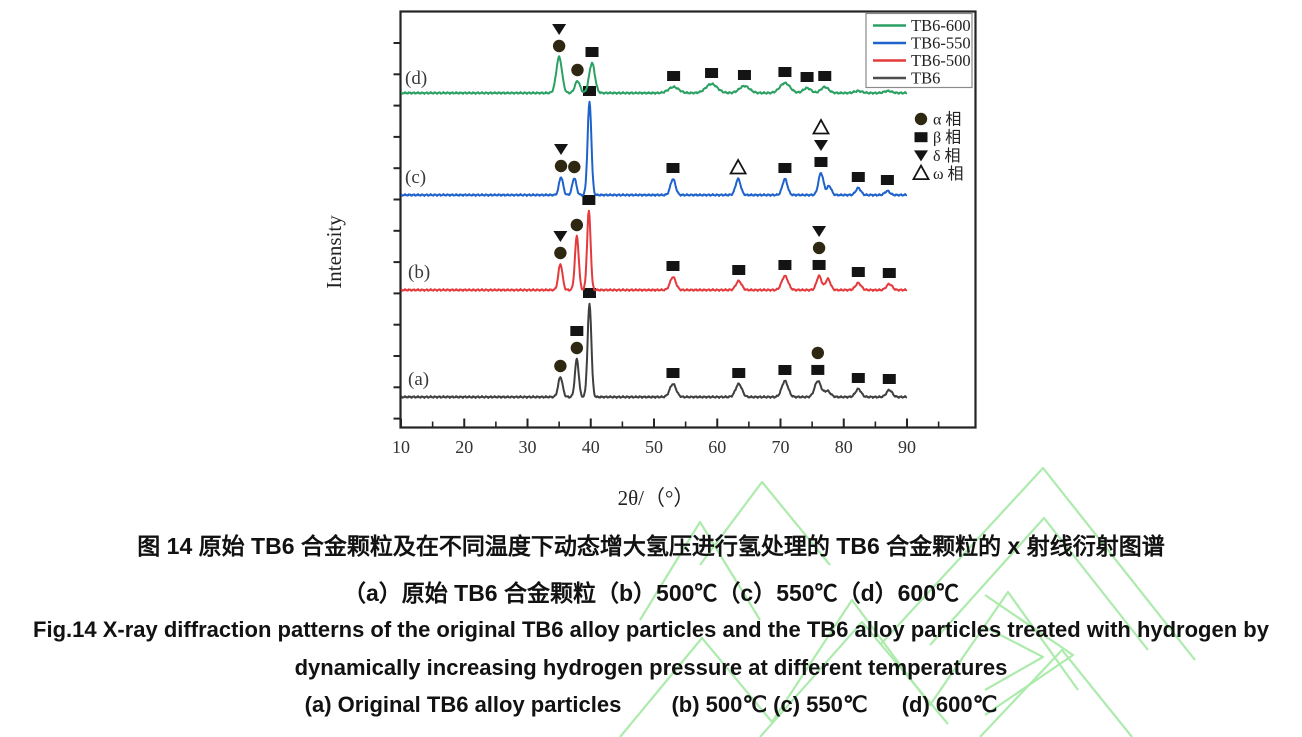 Image resolution: width=1302 pixels, height=737 pixels. Describe the element at coordinates (416, 78) in the screenshot. I see `curve-label-d: (d)` at that location.